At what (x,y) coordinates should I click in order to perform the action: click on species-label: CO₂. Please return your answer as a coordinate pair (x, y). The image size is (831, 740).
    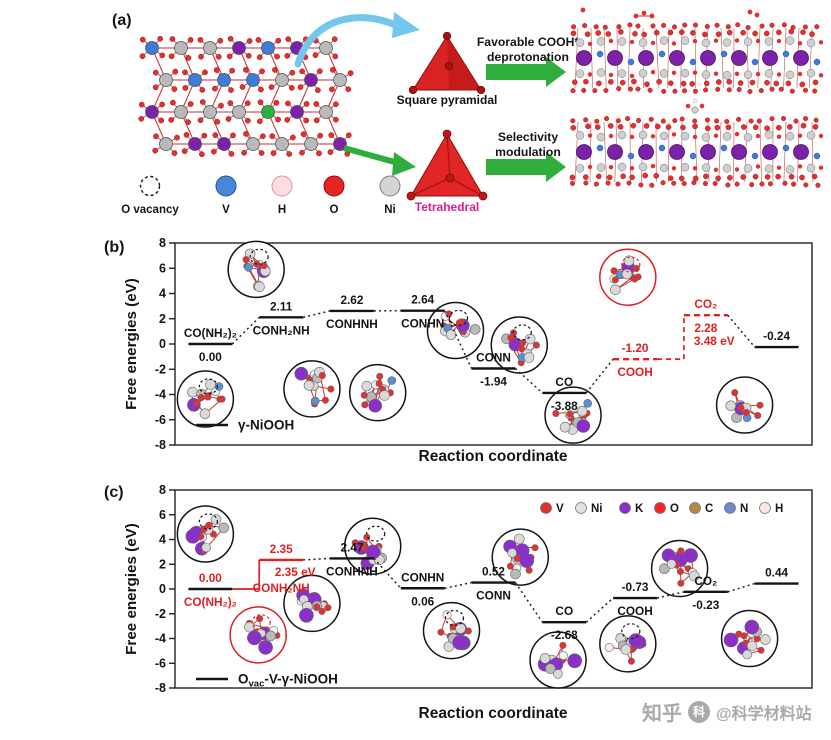
    Looking at the image, I should click on (705, 581).